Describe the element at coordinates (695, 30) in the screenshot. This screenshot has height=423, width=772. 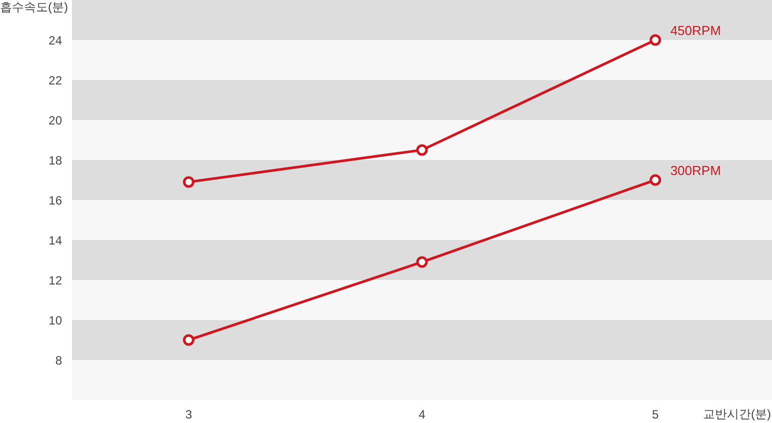
I see `series-label: 450RPM` at that location.